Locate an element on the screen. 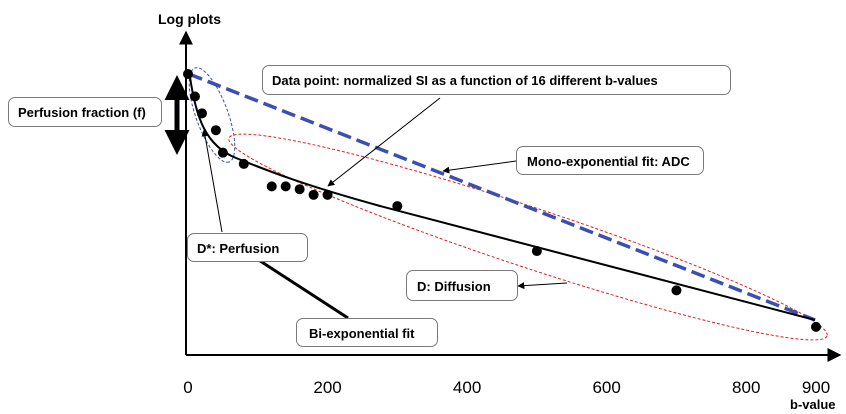  x-tick-label: 800 is located at coordinates (746, 387).